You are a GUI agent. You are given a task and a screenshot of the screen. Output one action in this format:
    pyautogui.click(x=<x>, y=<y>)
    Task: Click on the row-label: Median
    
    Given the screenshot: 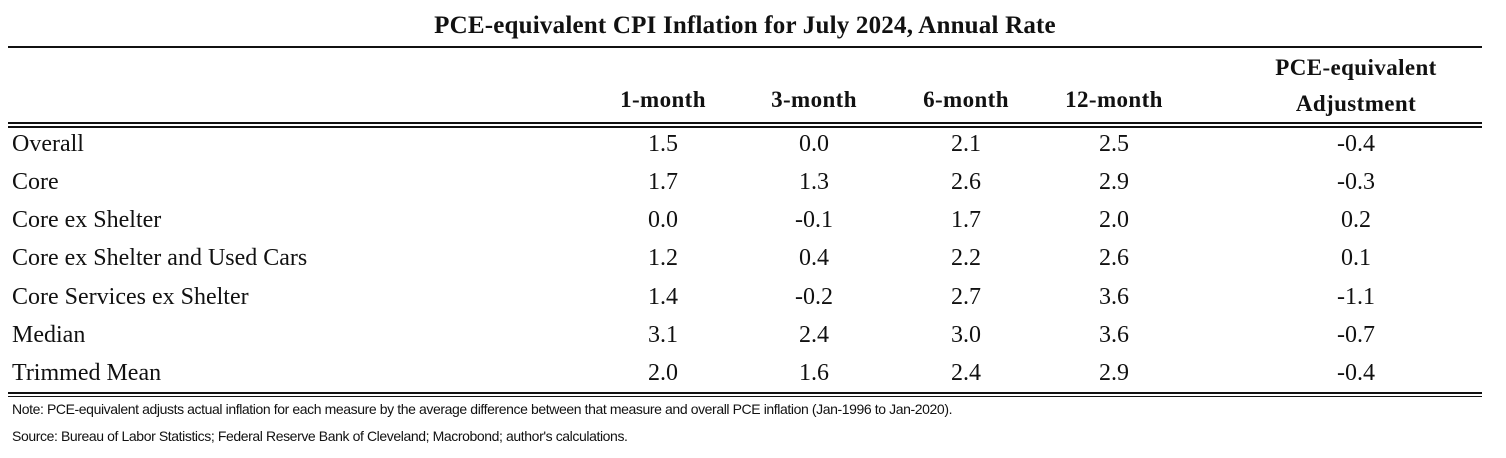 What is the action you would take?
    pyautogui.click(x=49, y=335)
    